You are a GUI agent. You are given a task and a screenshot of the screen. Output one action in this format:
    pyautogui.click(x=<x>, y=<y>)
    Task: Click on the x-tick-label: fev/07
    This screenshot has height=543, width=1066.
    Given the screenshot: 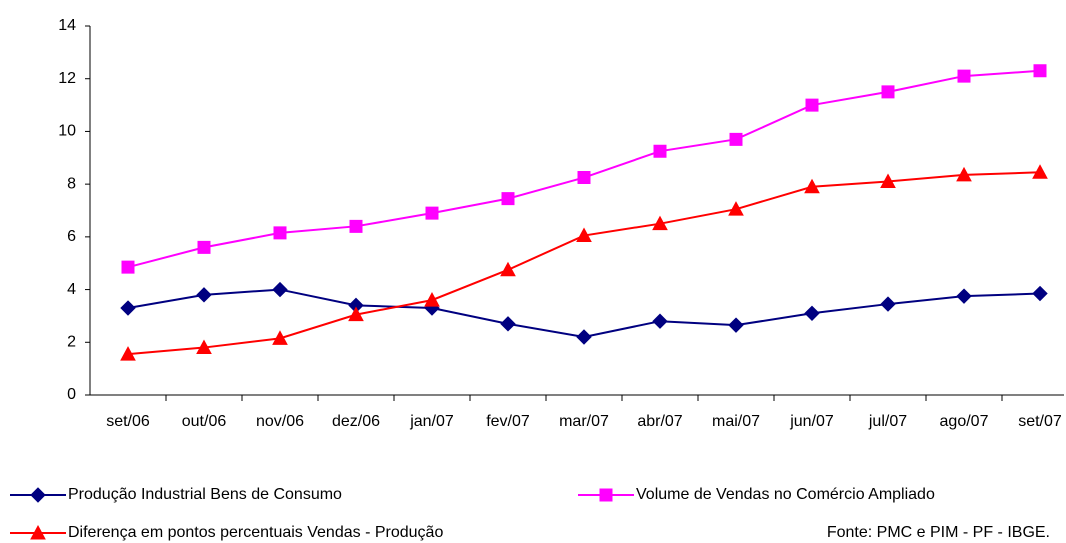 What is the action you would take?
    pyautogui.click(x=508, y=421)
    